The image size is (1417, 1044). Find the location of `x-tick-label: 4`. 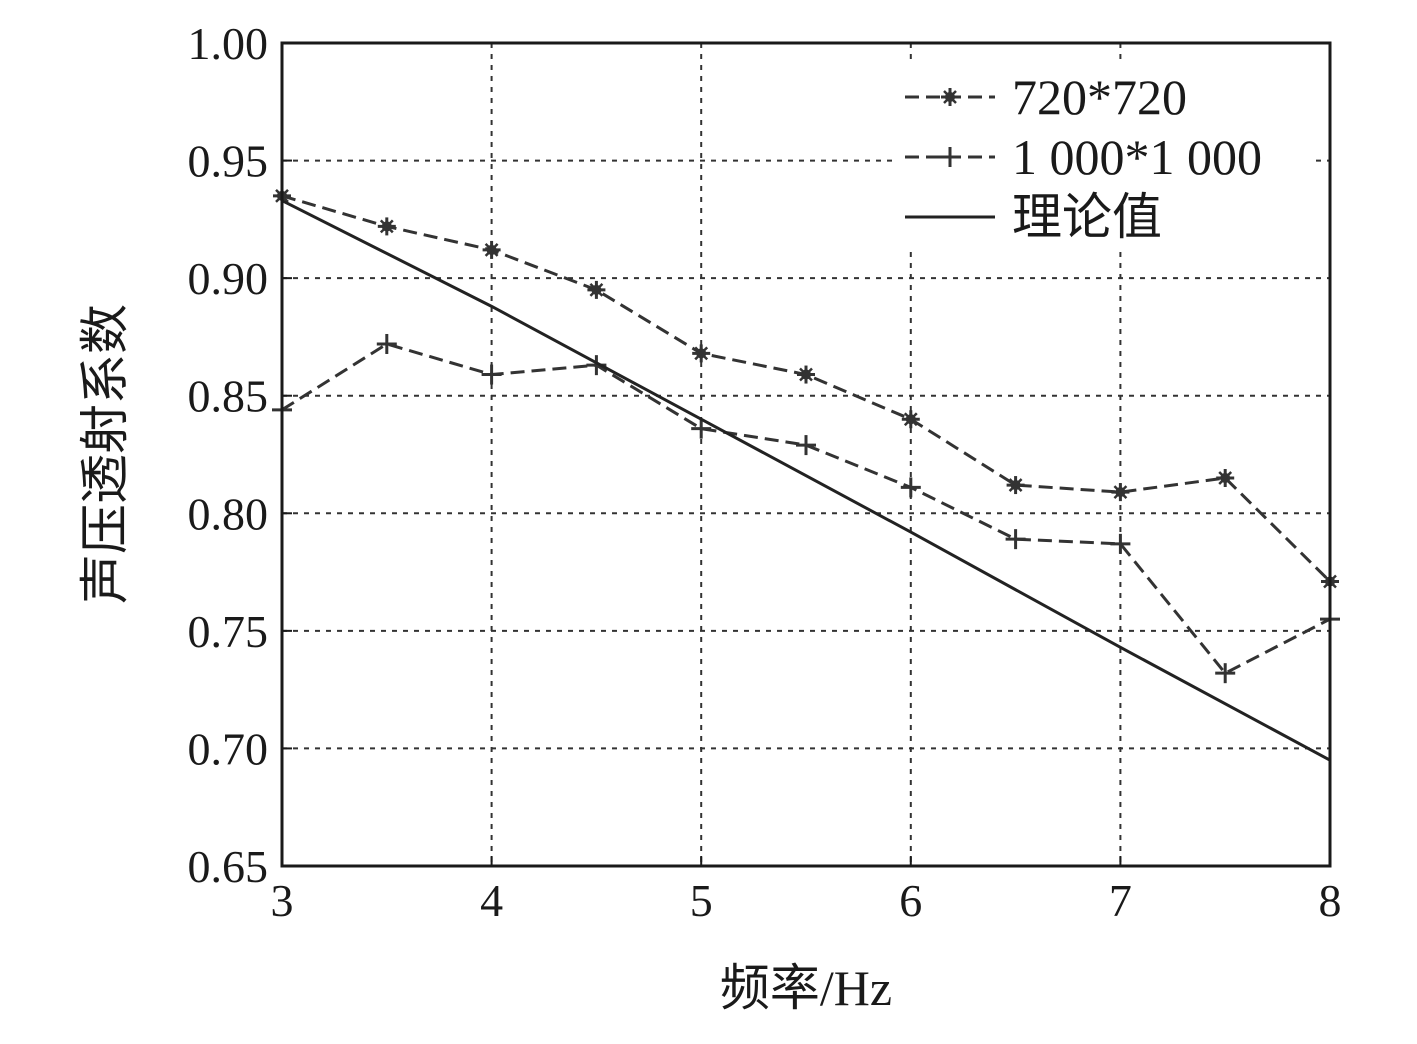

x-tick-label: 4 is located at coordinates (491, 900).